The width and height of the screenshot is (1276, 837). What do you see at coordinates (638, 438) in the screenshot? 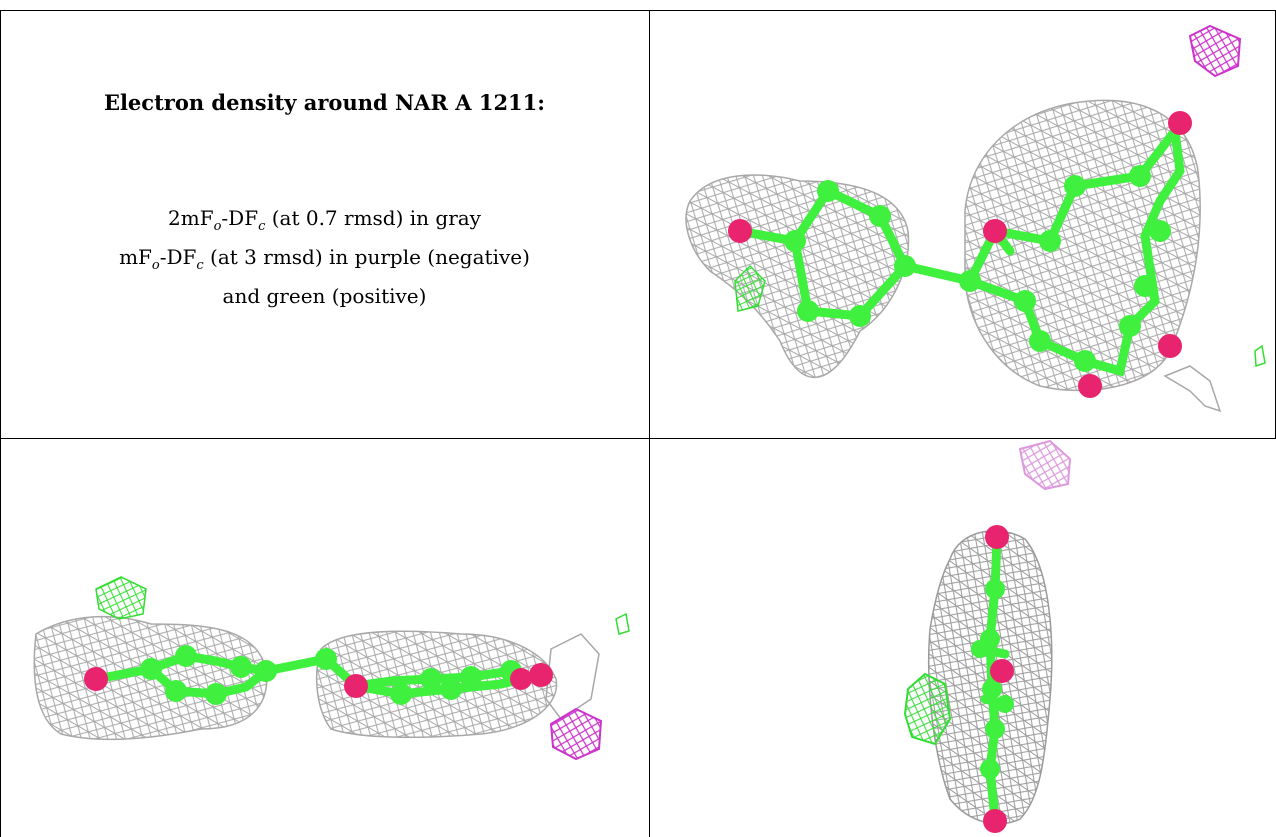
I see `table-divider-horizontal` at bounding box center [638, 438].